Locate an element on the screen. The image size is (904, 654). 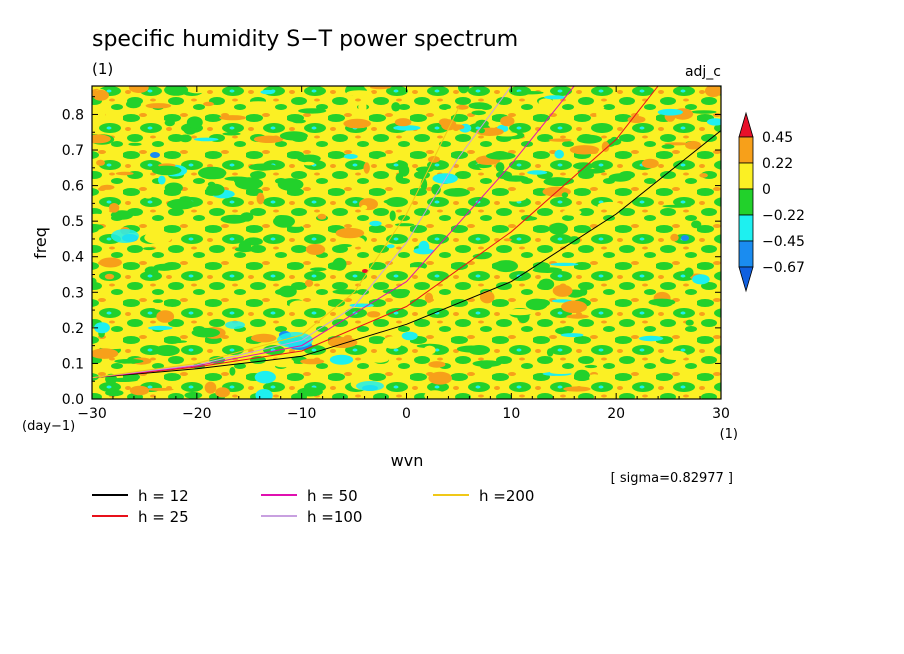
y-tick-label: 0.8 is located at coordinates (73, 115).